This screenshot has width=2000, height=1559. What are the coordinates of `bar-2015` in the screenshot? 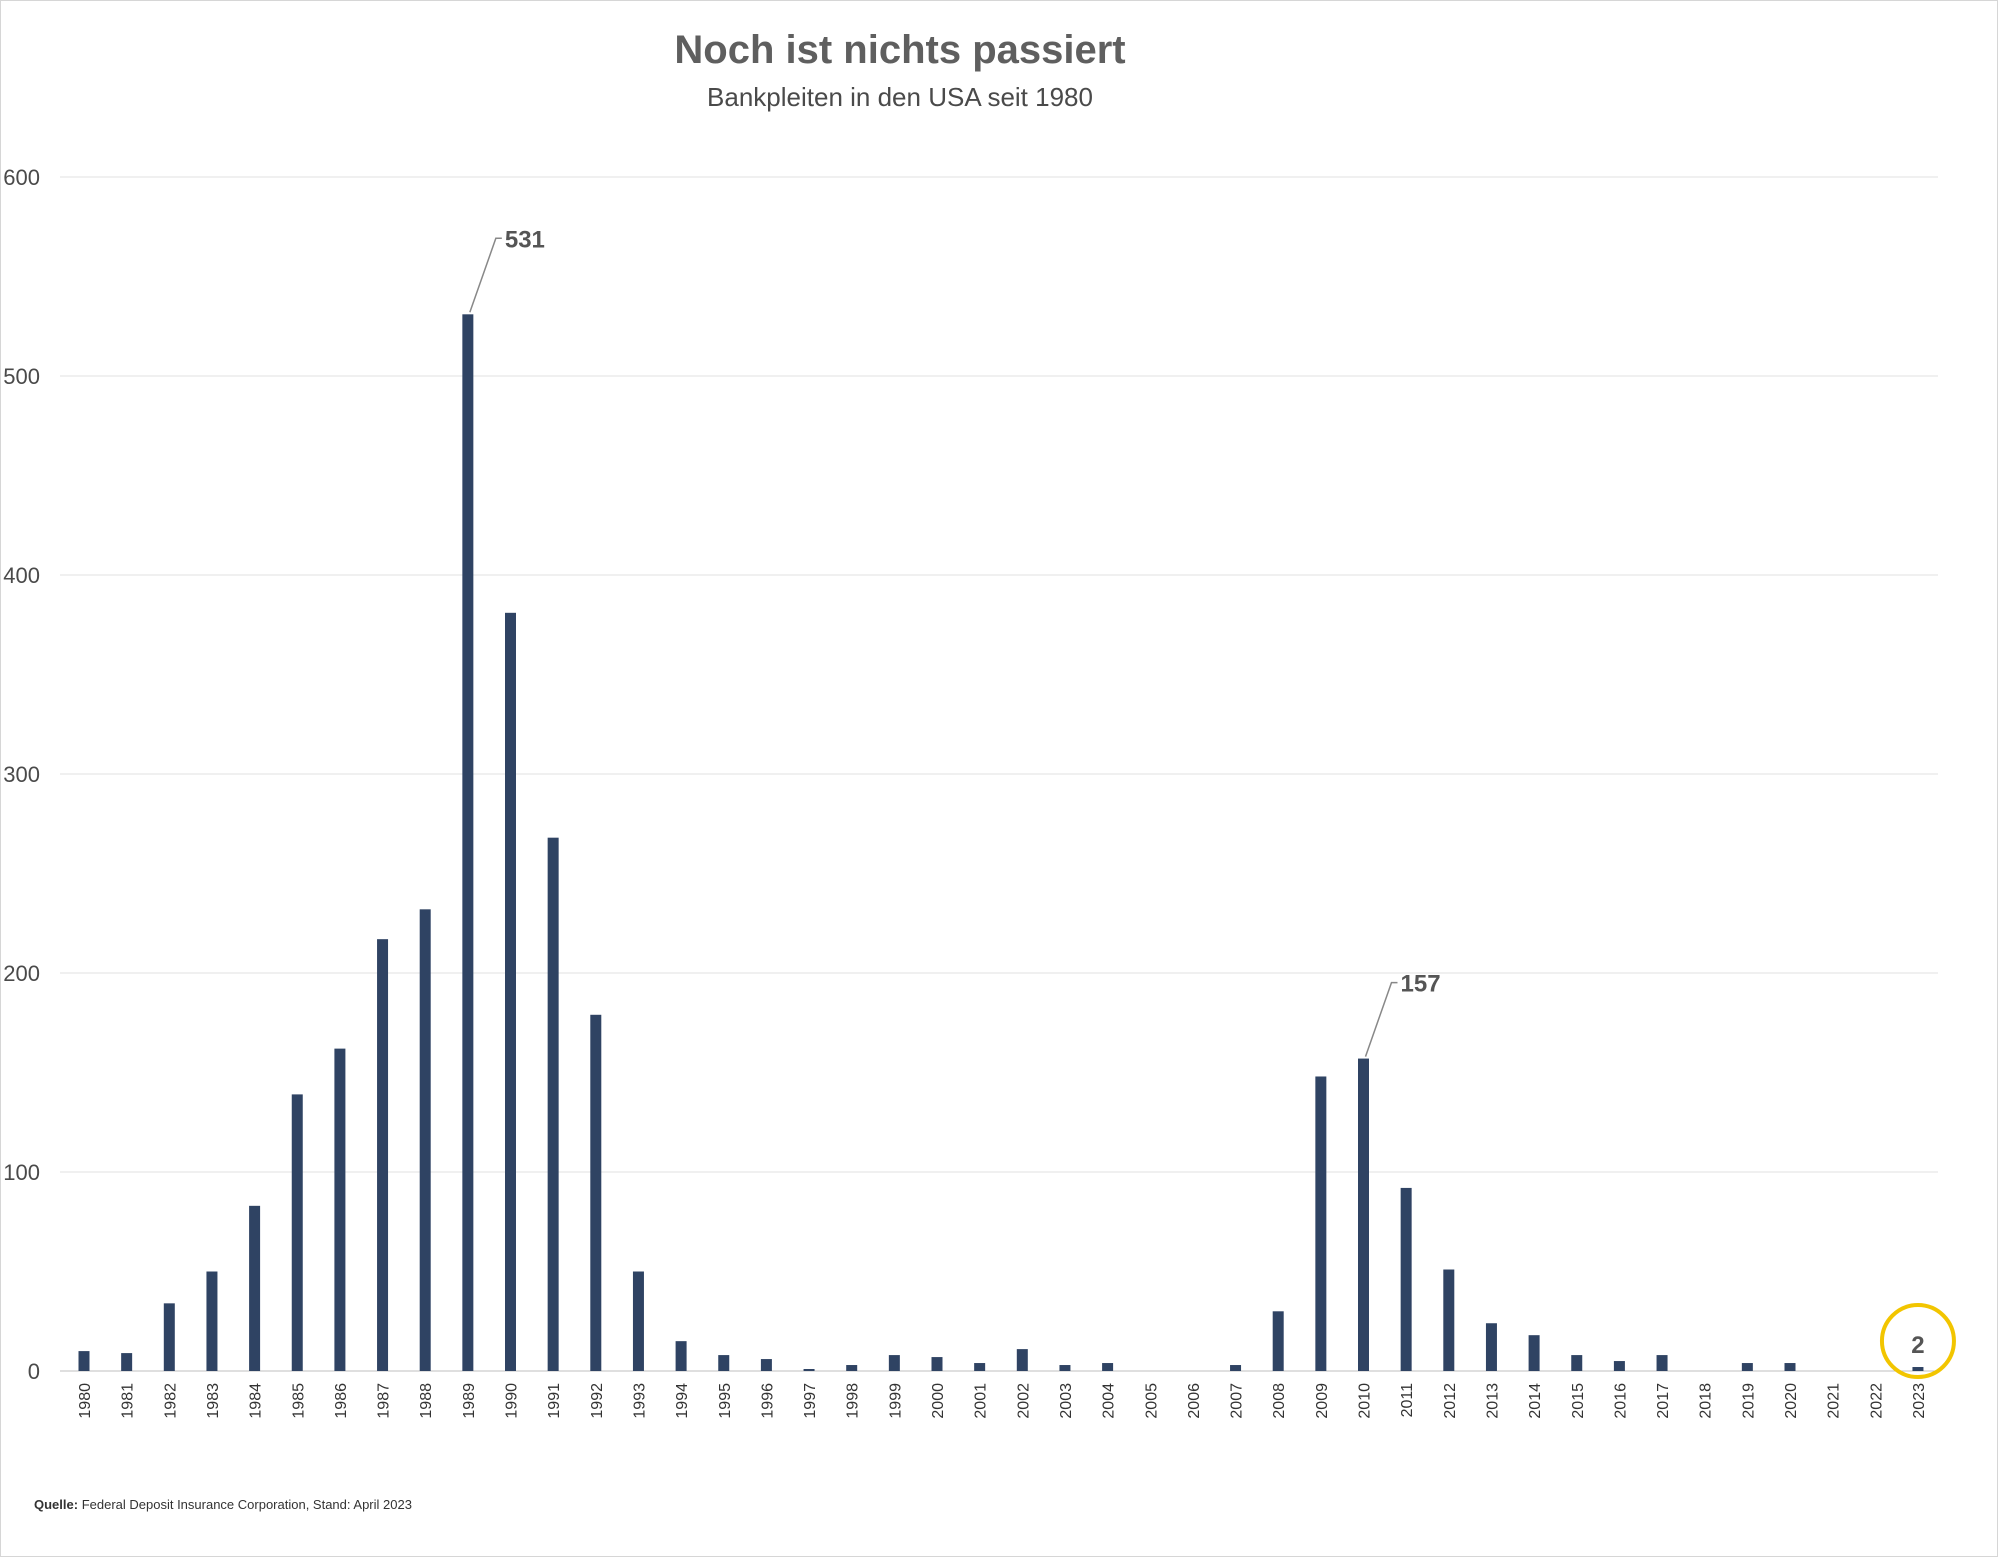 It's located at (1577, 1363).